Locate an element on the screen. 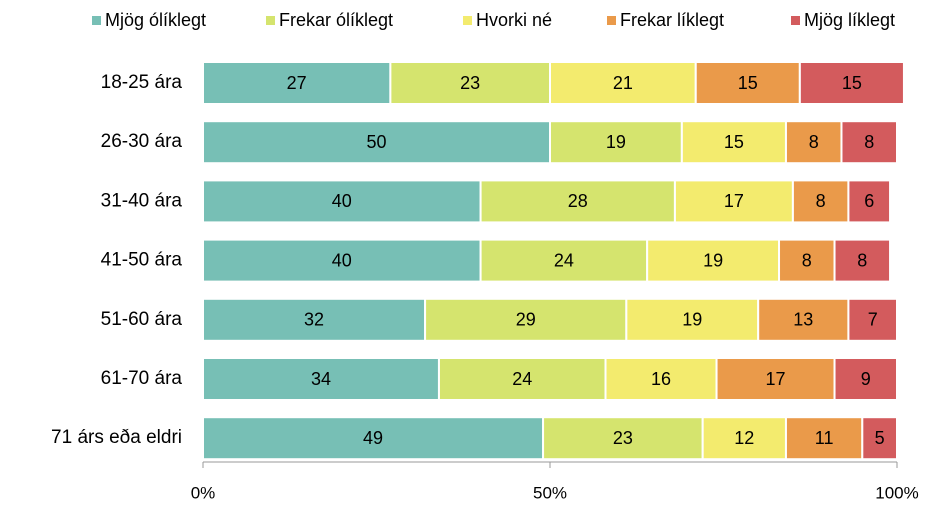 Image resolution: width=926 pixels, height=506 pixels. data-label: 9 is located at coordinates (866, 379).